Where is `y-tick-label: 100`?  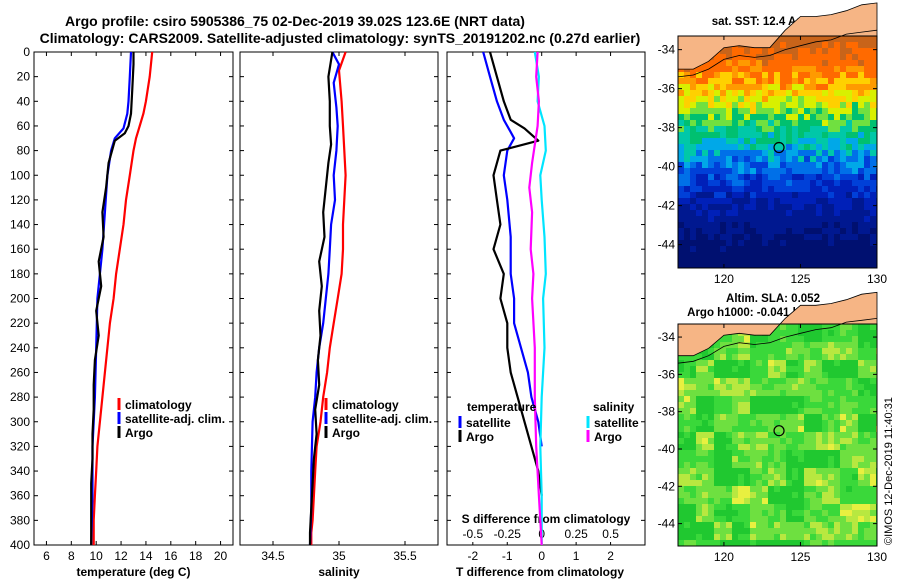 y-tick-label: 100 is located at coordinates (20, 175).